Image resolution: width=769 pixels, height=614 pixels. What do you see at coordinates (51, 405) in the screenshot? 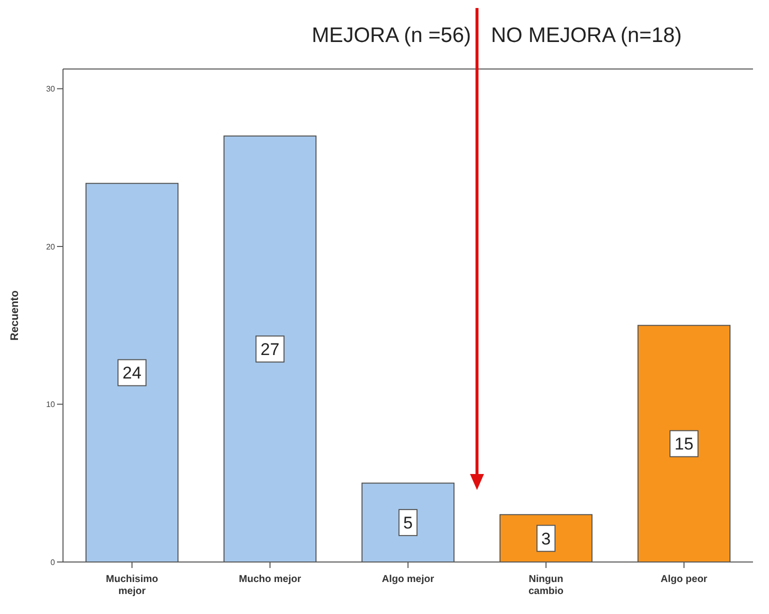
I see `y-tick-label: 10` at bounding box center [51, 405].